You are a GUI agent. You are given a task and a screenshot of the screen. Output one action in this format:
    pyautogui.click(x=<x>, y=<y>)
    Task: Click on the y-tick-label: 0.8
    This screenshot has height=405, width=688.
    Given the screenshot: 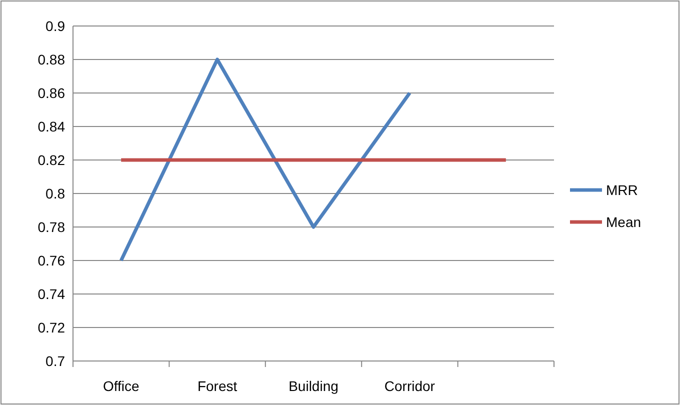 What is the action you would take?
    pyautogui.click(x=56, y=193)
    